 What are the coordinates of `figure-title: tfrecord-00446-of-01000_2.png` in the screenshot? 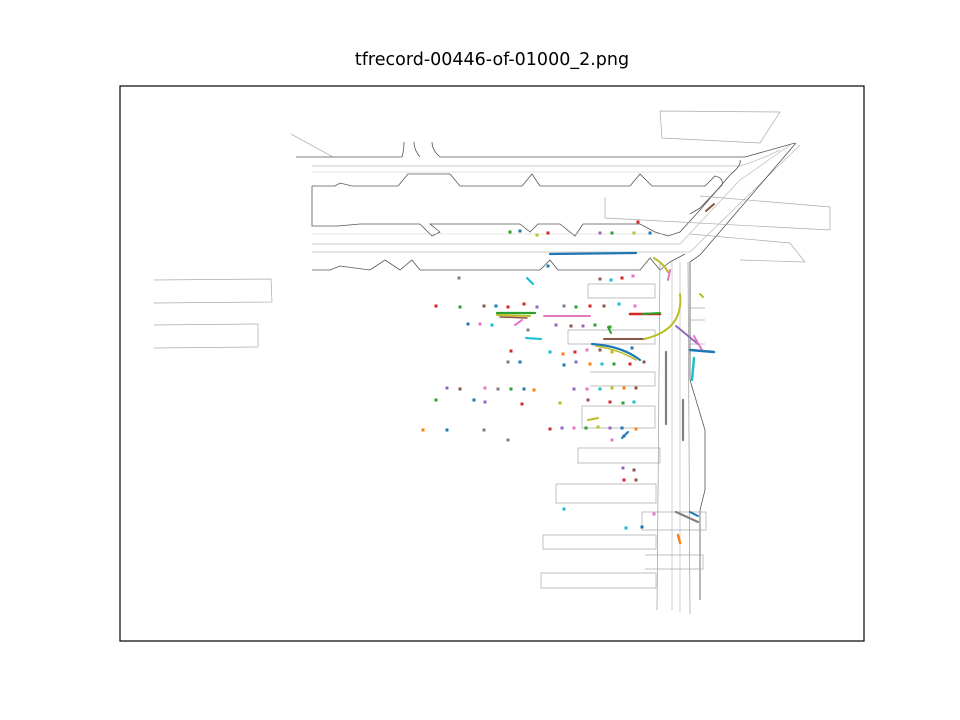 It's located at (492, 60).